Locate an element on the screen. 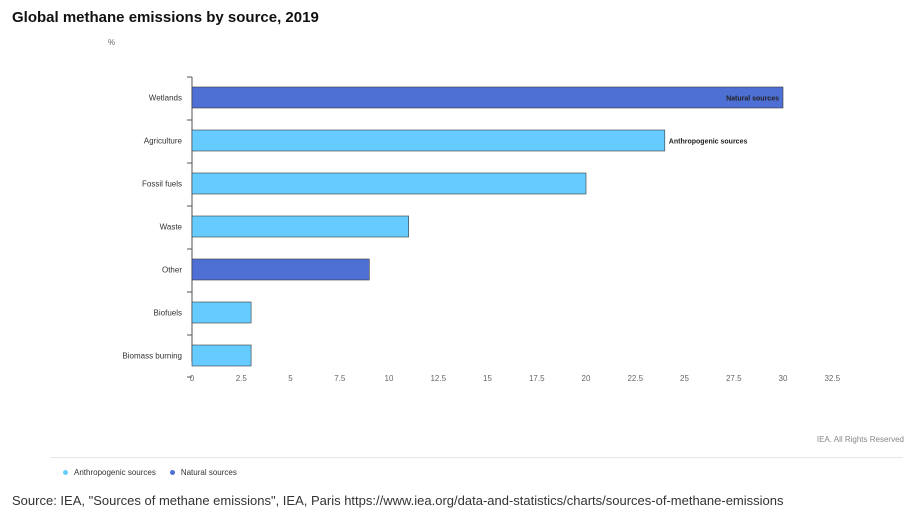  legend-dot-natural is located at coordinates (172, 472).